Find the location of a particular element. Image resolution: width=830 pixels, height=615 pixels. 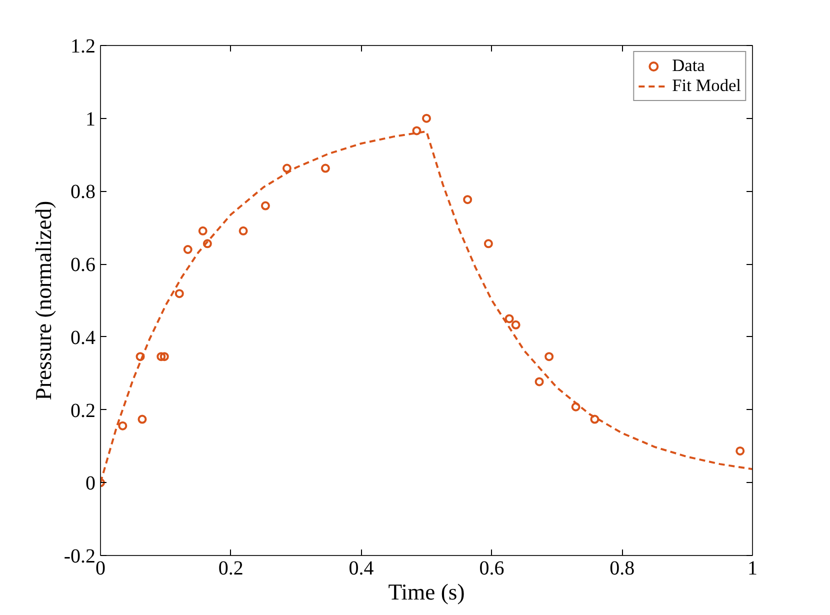

x-tick-label: 0.8 is located at coordinates (622, 569).